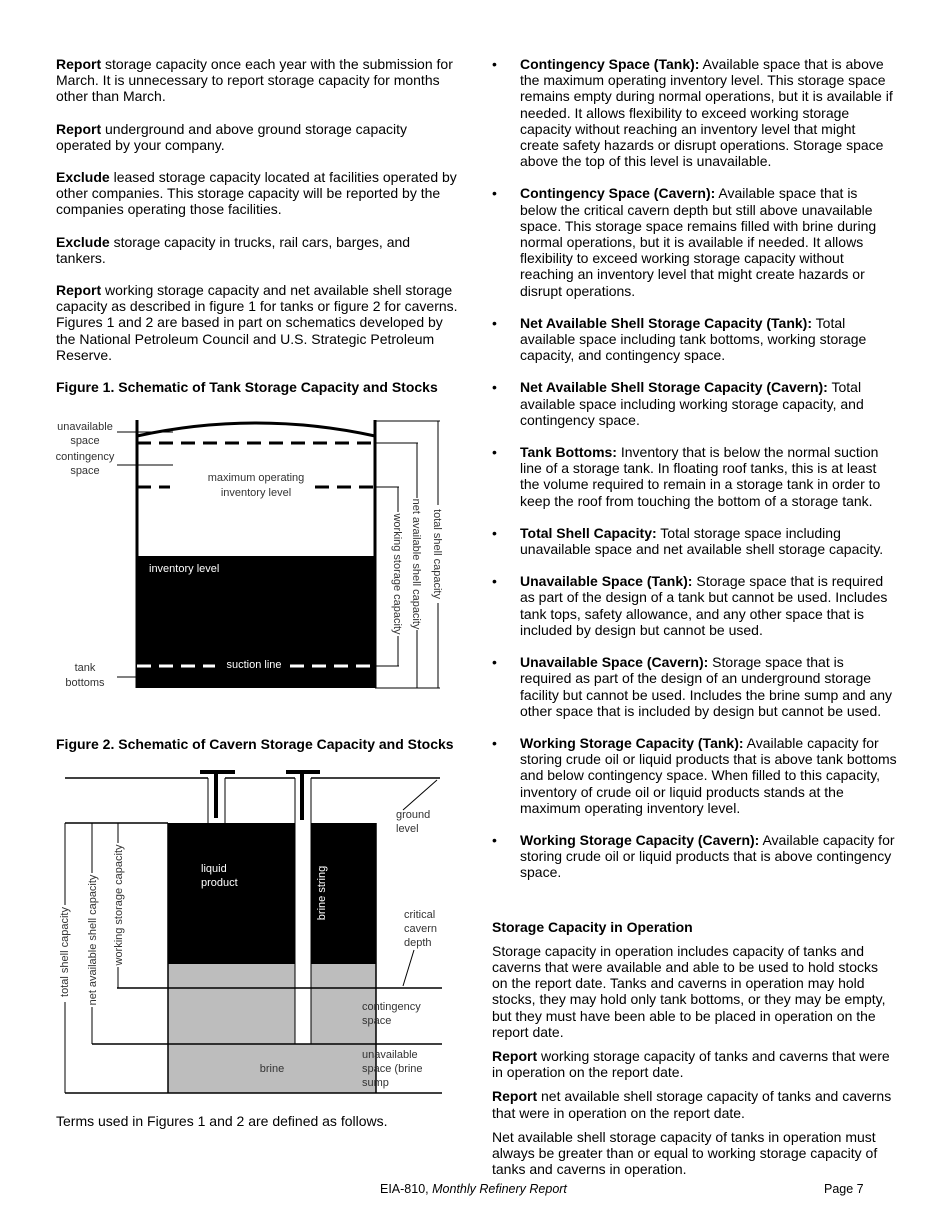  Describe the element at coordinates (253, 665) in the screenshot. I see `label-suction-line: suction line` at that location.